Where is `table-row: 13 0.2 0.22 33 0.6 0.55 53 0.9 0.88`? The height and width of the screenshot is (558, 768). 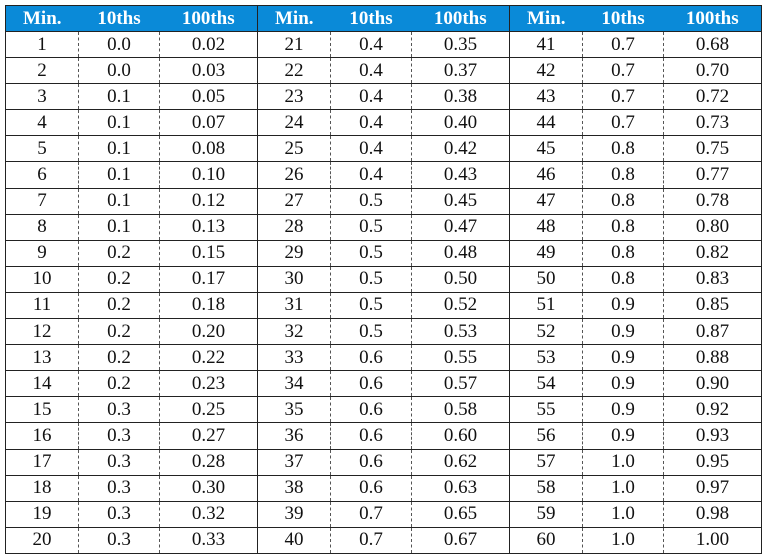 table-row: 13 0.2 0.22 33 0.6 0.55 53 0.9 0.88 is located at coordinates (383, 357).